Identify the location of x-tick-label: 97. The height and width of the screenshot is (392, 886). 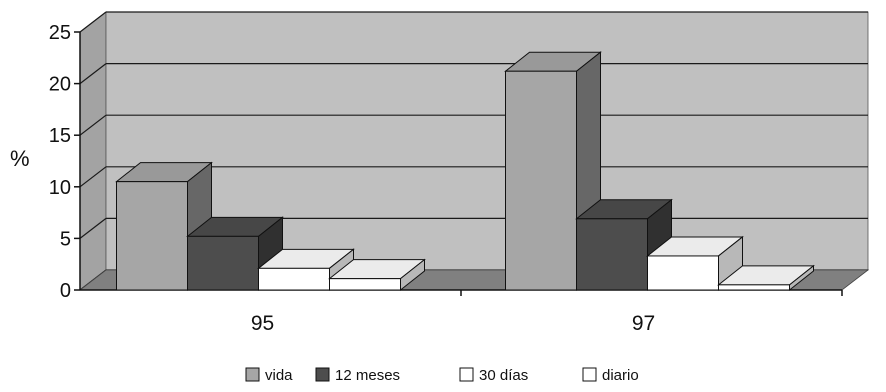
(643, 323).